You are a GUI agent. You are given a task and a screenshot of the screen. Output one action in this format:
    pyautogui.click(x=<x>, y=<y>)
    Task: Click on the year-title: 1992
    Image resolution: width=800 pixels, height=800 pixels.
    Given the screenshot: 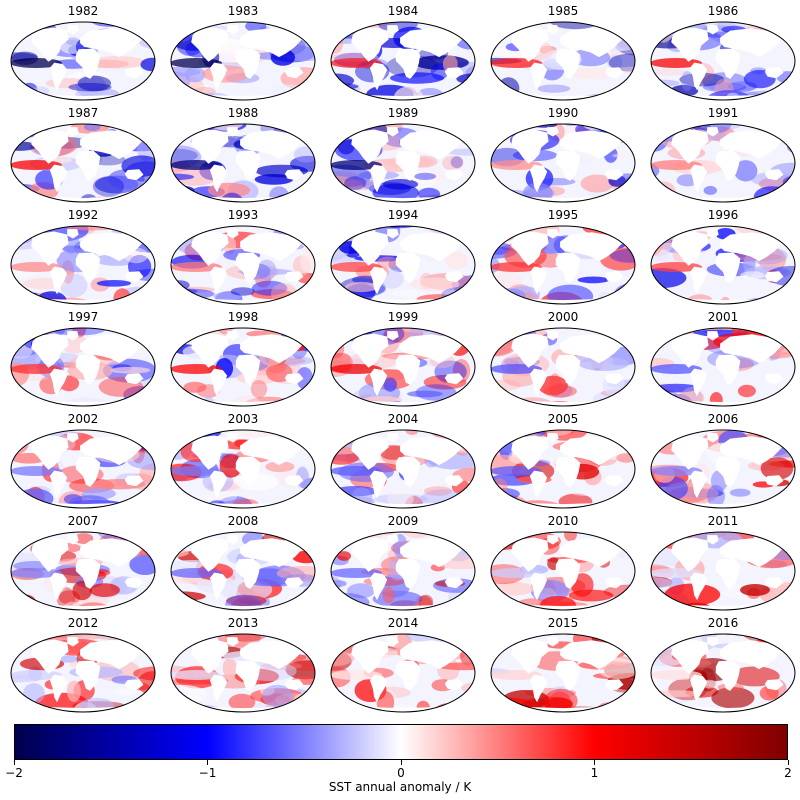 What is the action you would take?
    pyautogui.click(x=83, y=215)
    